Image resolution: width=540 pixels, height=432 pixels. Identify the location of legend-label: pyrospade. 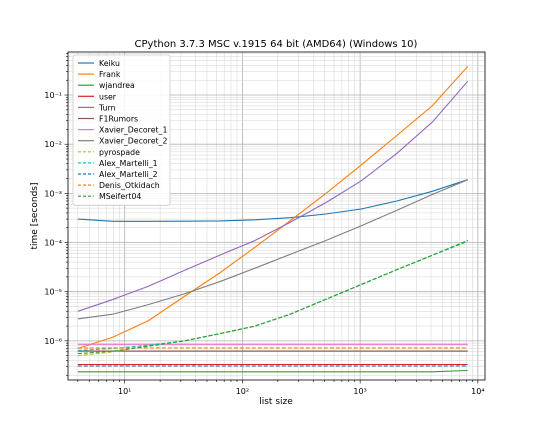
(119, 152).